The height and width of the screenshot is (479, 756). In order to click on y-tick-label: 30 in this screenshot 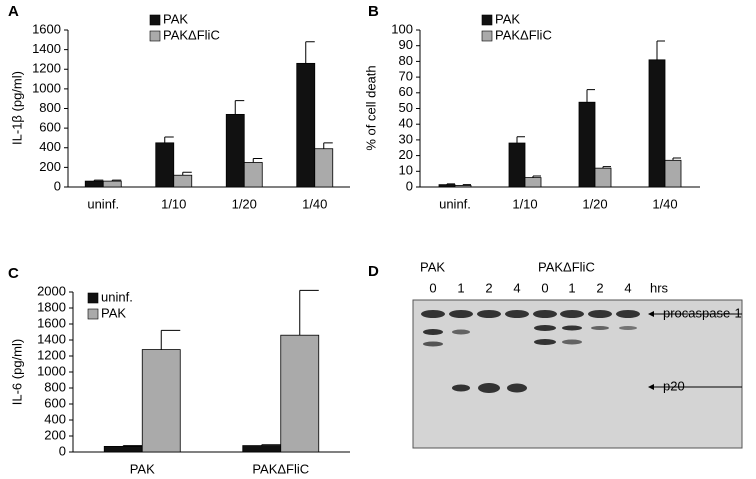, I will do `click(406, 138)`.